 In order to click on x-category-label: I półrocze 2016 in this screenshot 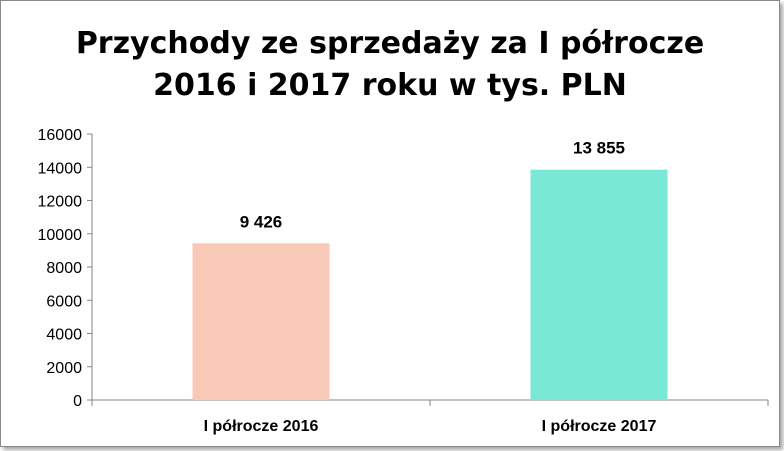, I will do `click(261, 426)`.